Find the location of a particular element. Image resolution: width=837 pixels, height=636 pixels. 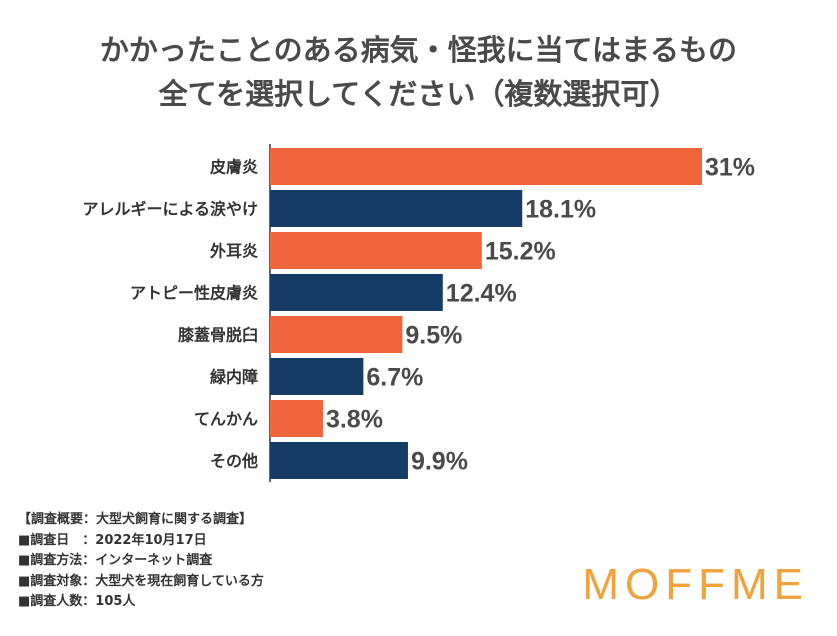

category-label-7: てんかん is located at coordinates (226, 419).